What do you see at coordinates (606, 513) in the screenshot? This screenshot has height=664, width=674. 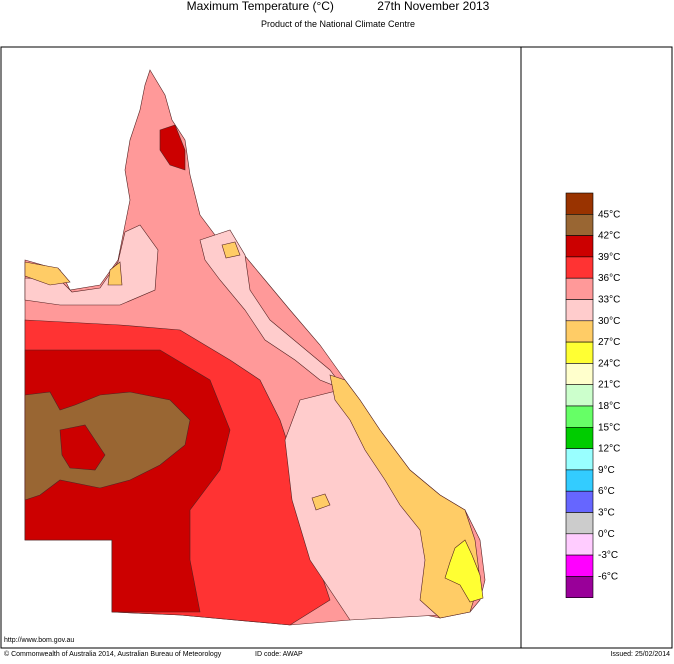 I see `legend-label: 3°C` at bounding box center [606, 513].